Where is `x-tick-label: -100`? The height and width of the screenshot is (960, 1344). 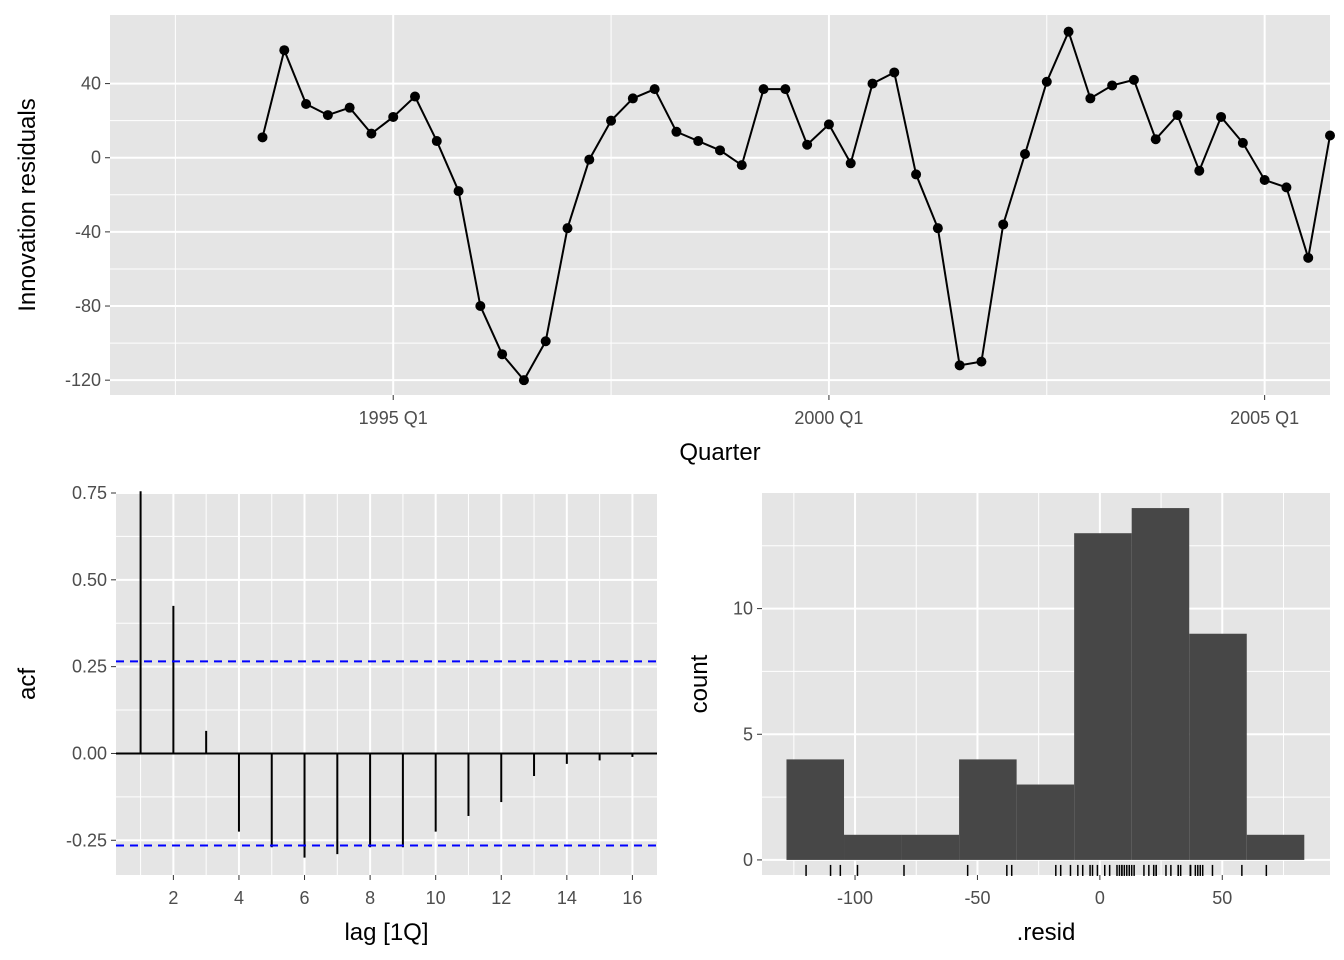 x-tick-label: -100 is located at coordinates (855, 898).